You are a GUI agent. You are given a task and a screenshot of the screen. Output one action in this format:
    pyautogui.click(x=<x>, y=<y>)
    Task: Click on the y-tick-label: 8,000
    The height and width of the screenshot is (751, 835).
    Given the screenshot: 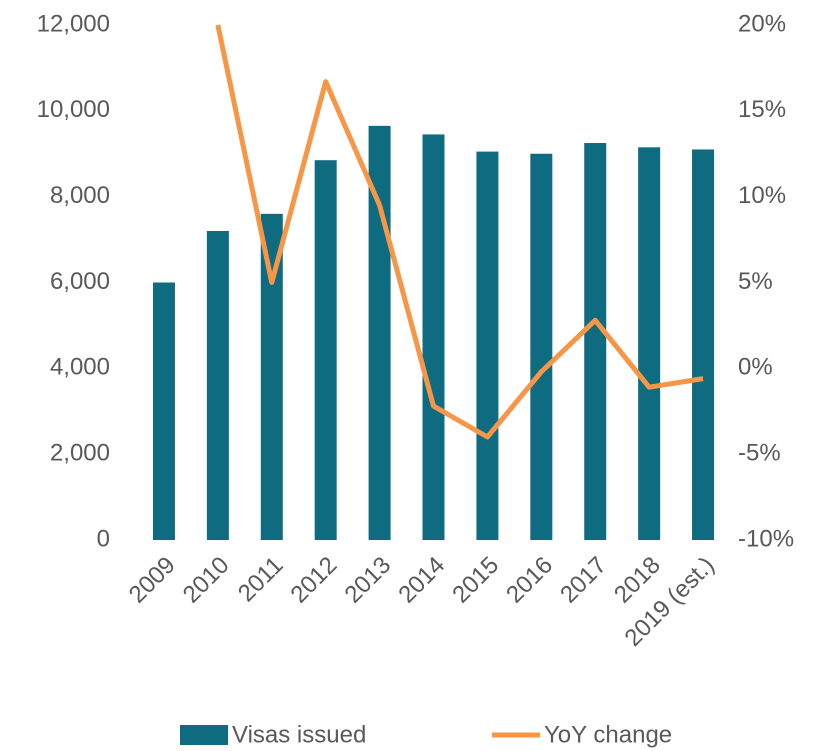 What is the action you would take?
    pyautogui.click(x=80, y=195)
    